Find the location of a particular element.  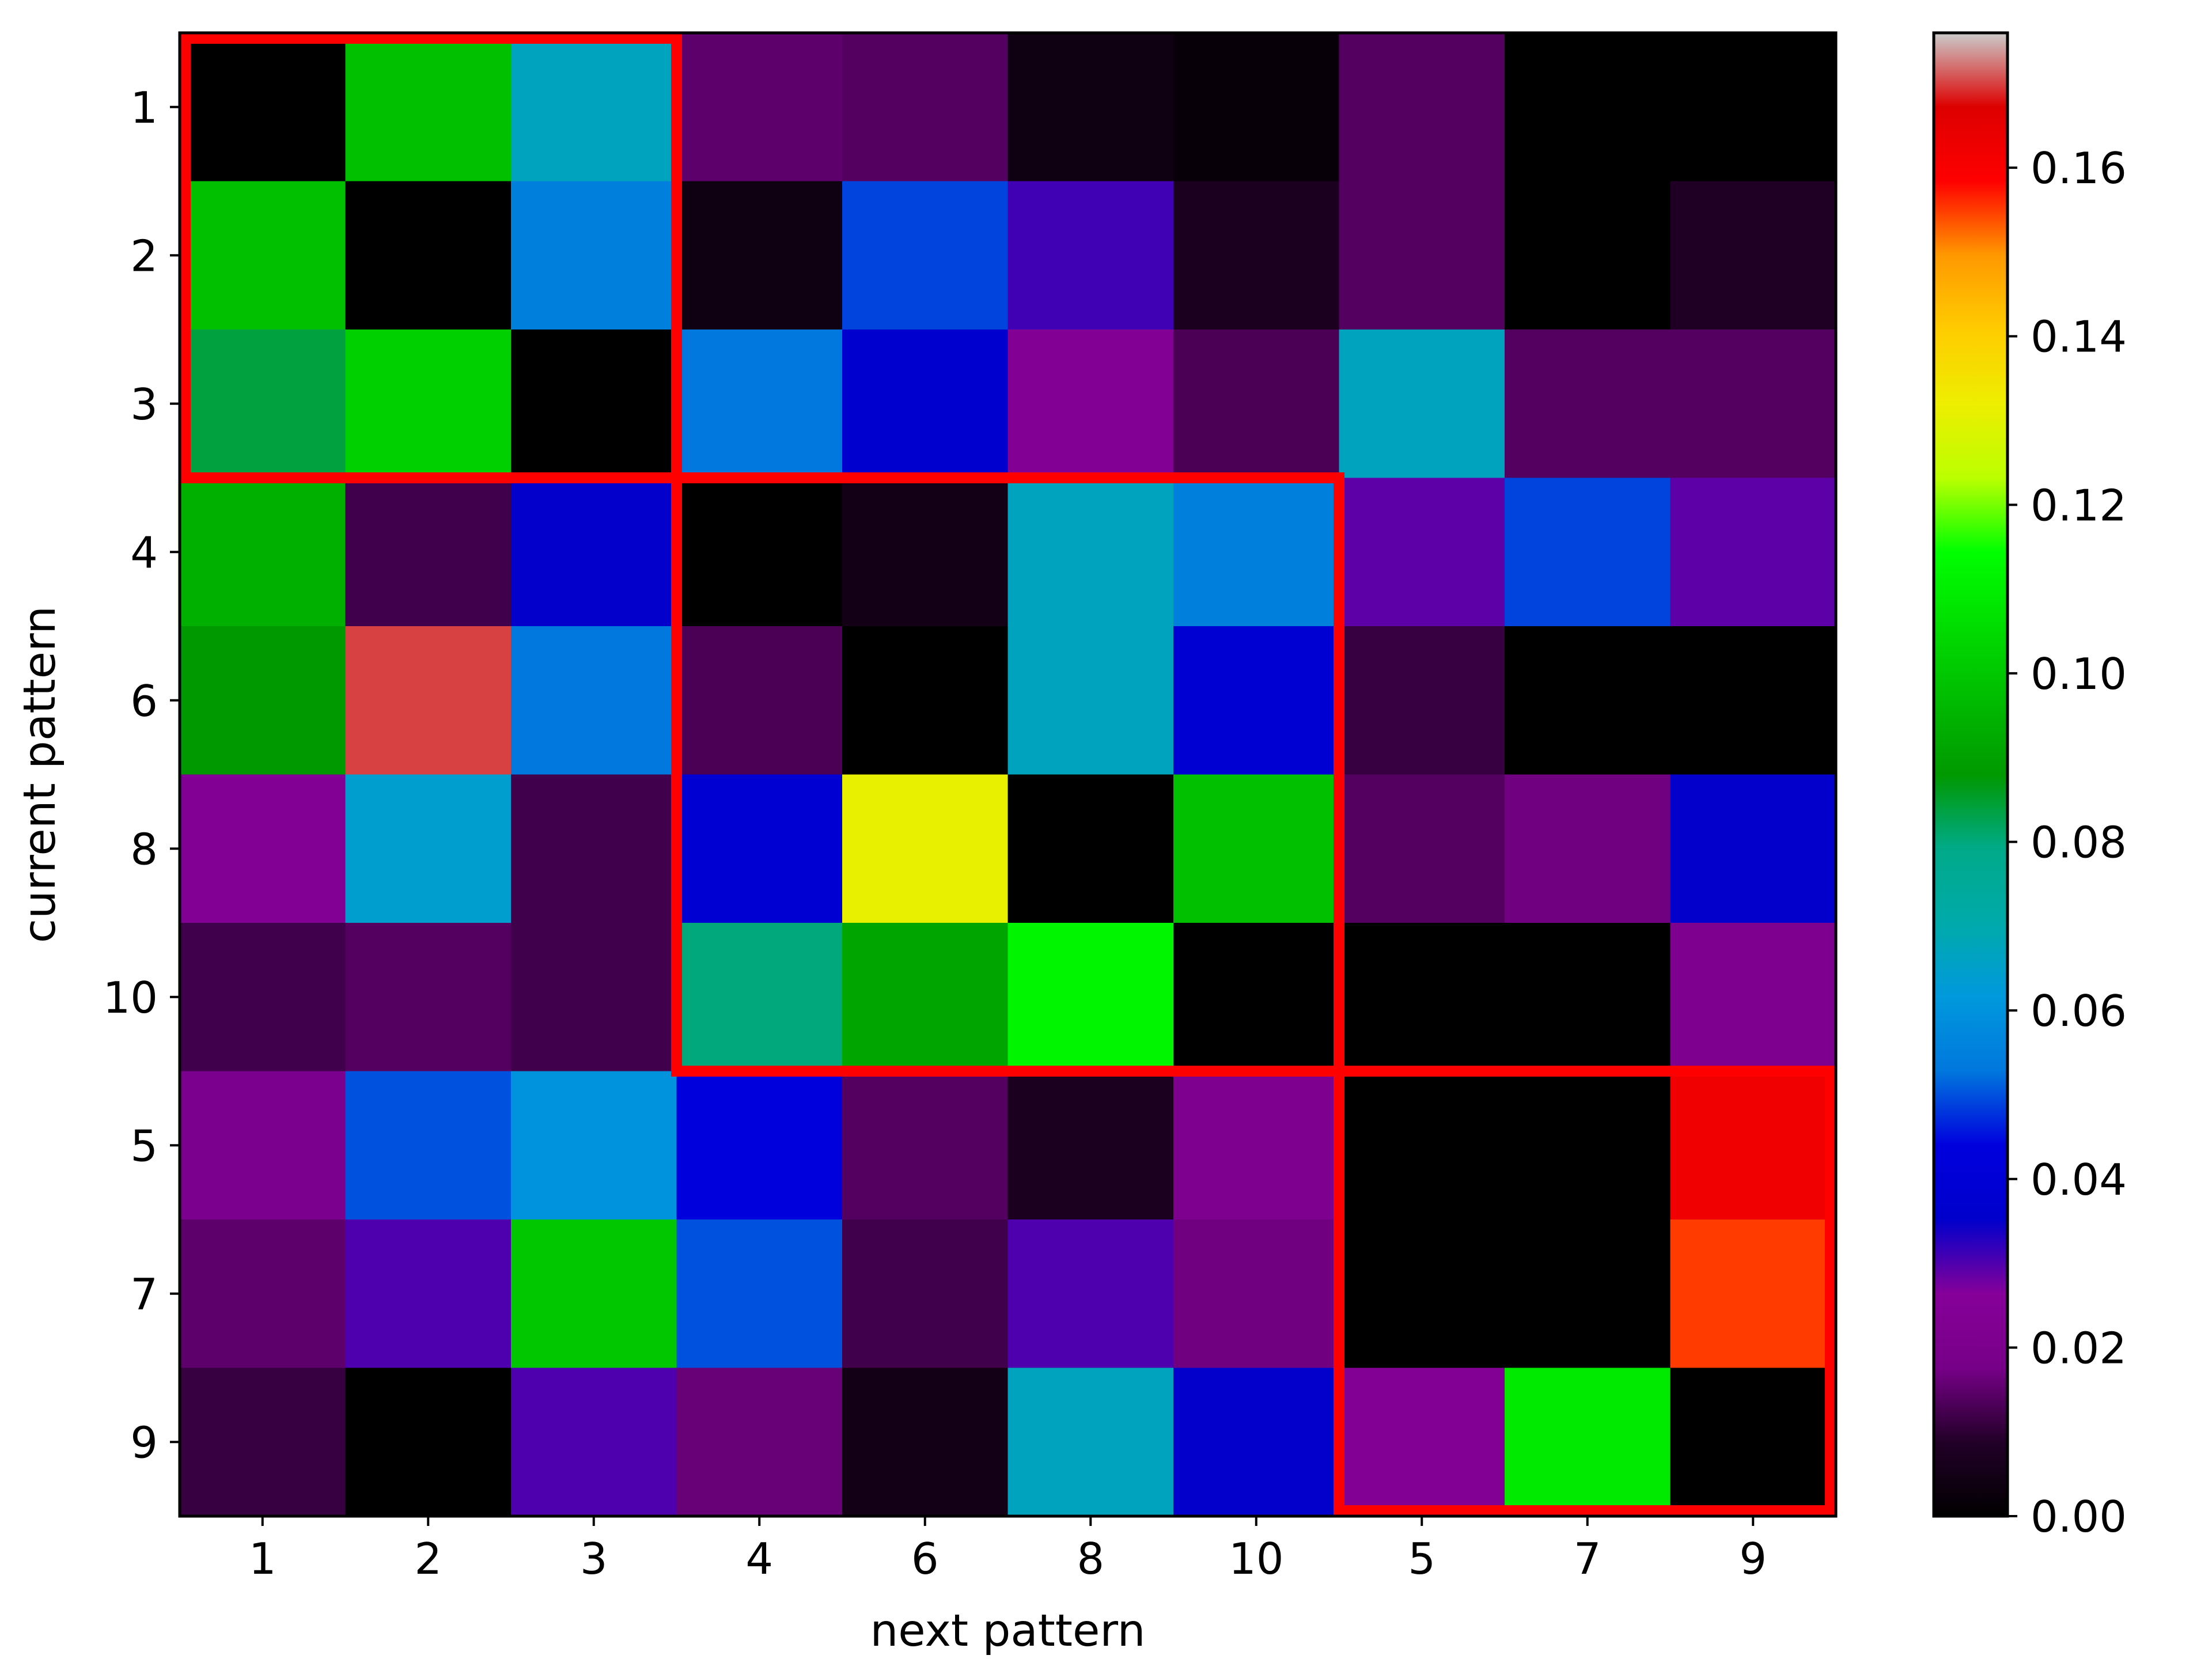

y-tick-label: 6 is located at coordinates (144, 701).